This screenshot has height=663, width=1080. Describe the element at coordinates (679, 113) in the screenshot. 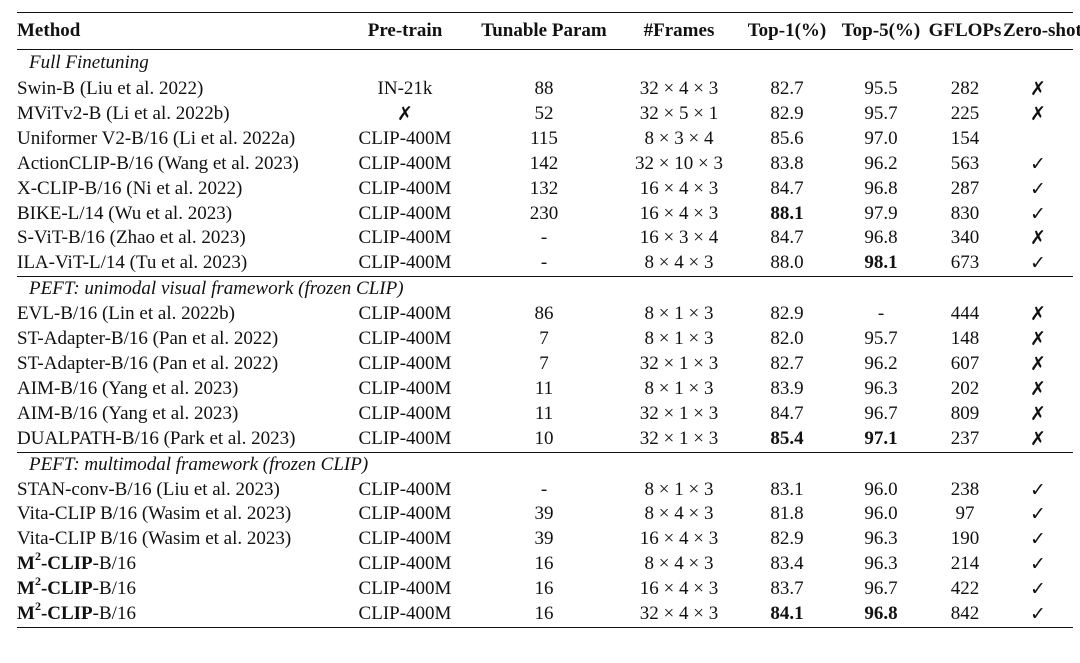

I see `frames-cell: 32 × 5 × 1` at that location.